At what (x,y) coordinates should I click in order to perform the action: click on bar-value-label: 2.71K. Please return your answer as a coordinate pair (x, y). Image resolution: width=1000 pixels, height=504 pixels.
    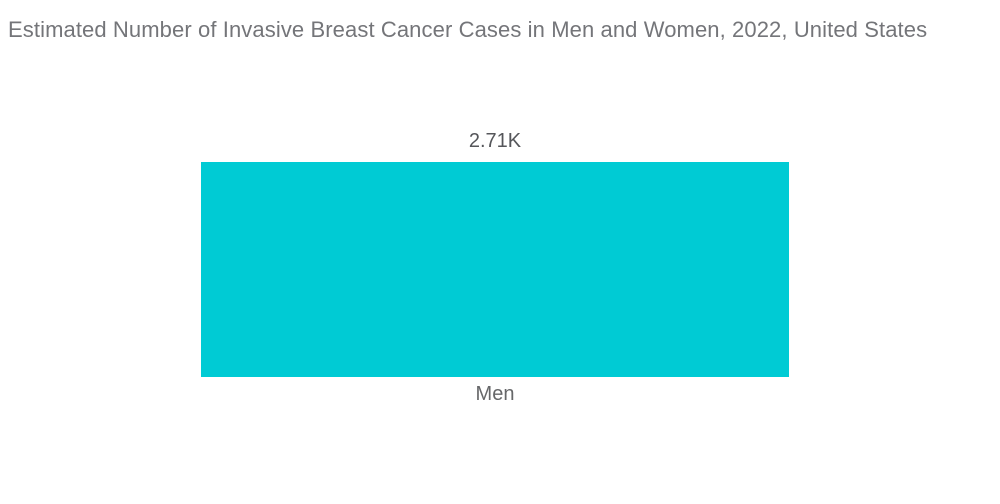
    Looking at the image, I should click on (495, 141).